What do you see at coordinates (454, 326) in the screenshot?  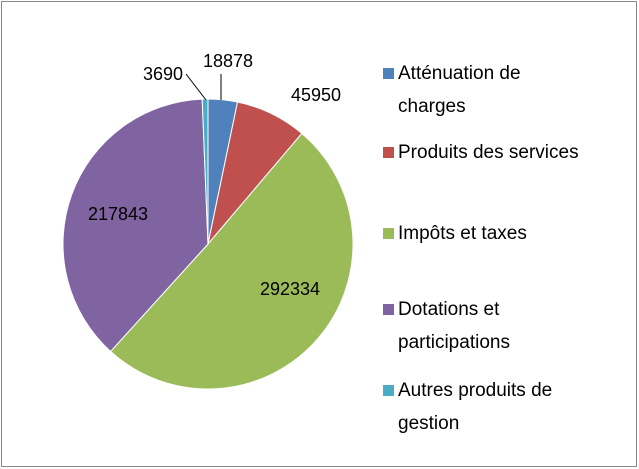 I see `legend-label: Dotations et participations` at bounding box center [454, 326].